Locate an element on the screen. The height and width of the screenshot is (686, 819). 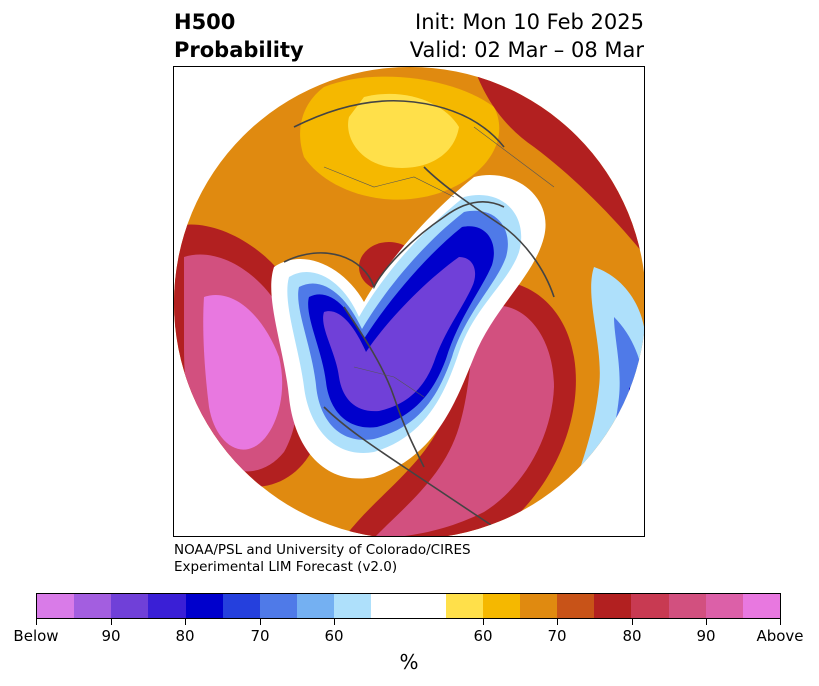
colorbar-tick-label: Above is located at coordinates (780, 636).